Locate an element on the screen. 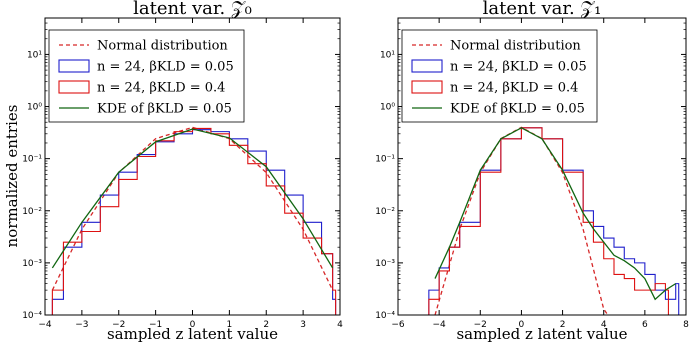 This screenshot has height=345, width=689. chart-title: latent var. 𝒵₁ is located at coordinates (542, 9).